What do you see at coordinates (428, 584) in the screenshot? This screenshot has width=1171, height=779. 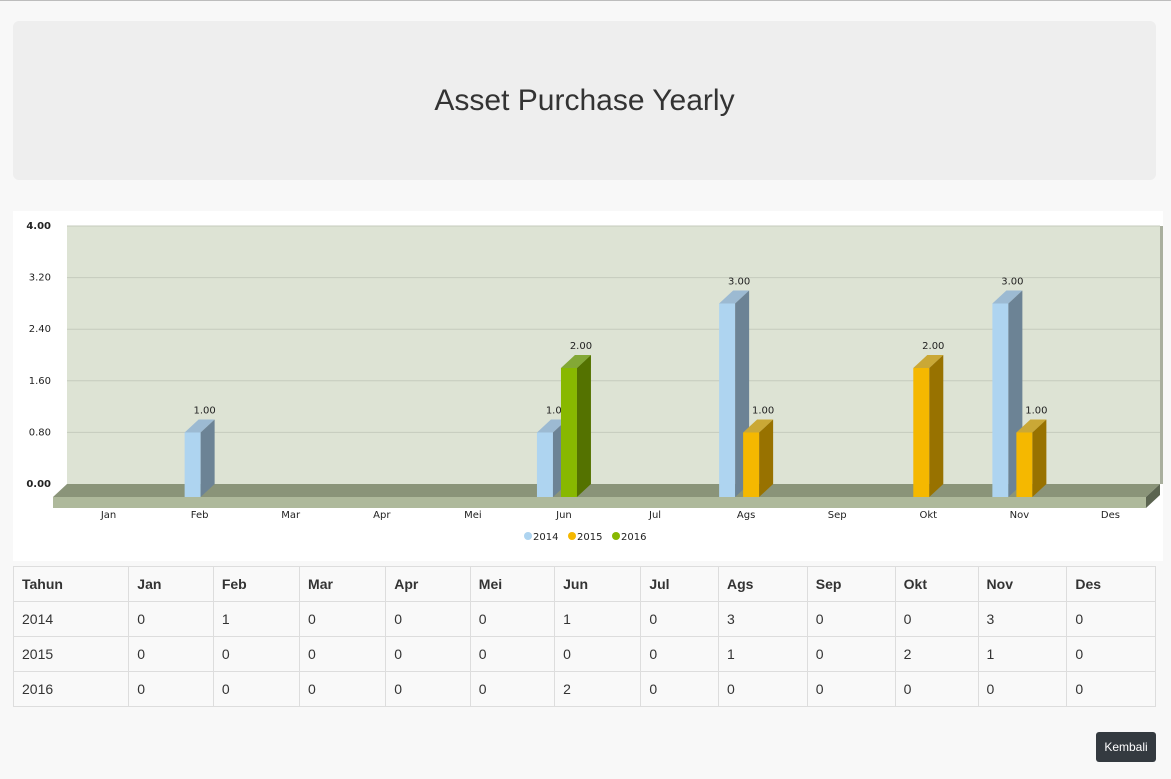 I see `table-header-apr: Apr` at bounding box center [428, 584].